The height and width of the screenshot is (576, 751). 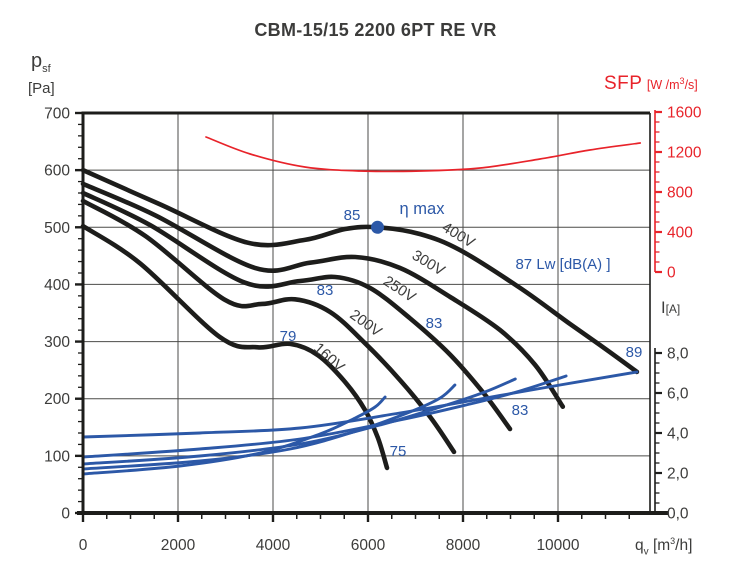 What do you see at coordinates (63, 314) in the screenshot?
I see `pressure-axis-ticks: 0 100 200 300 400 500 600 700` at bounding box center [63, 314].